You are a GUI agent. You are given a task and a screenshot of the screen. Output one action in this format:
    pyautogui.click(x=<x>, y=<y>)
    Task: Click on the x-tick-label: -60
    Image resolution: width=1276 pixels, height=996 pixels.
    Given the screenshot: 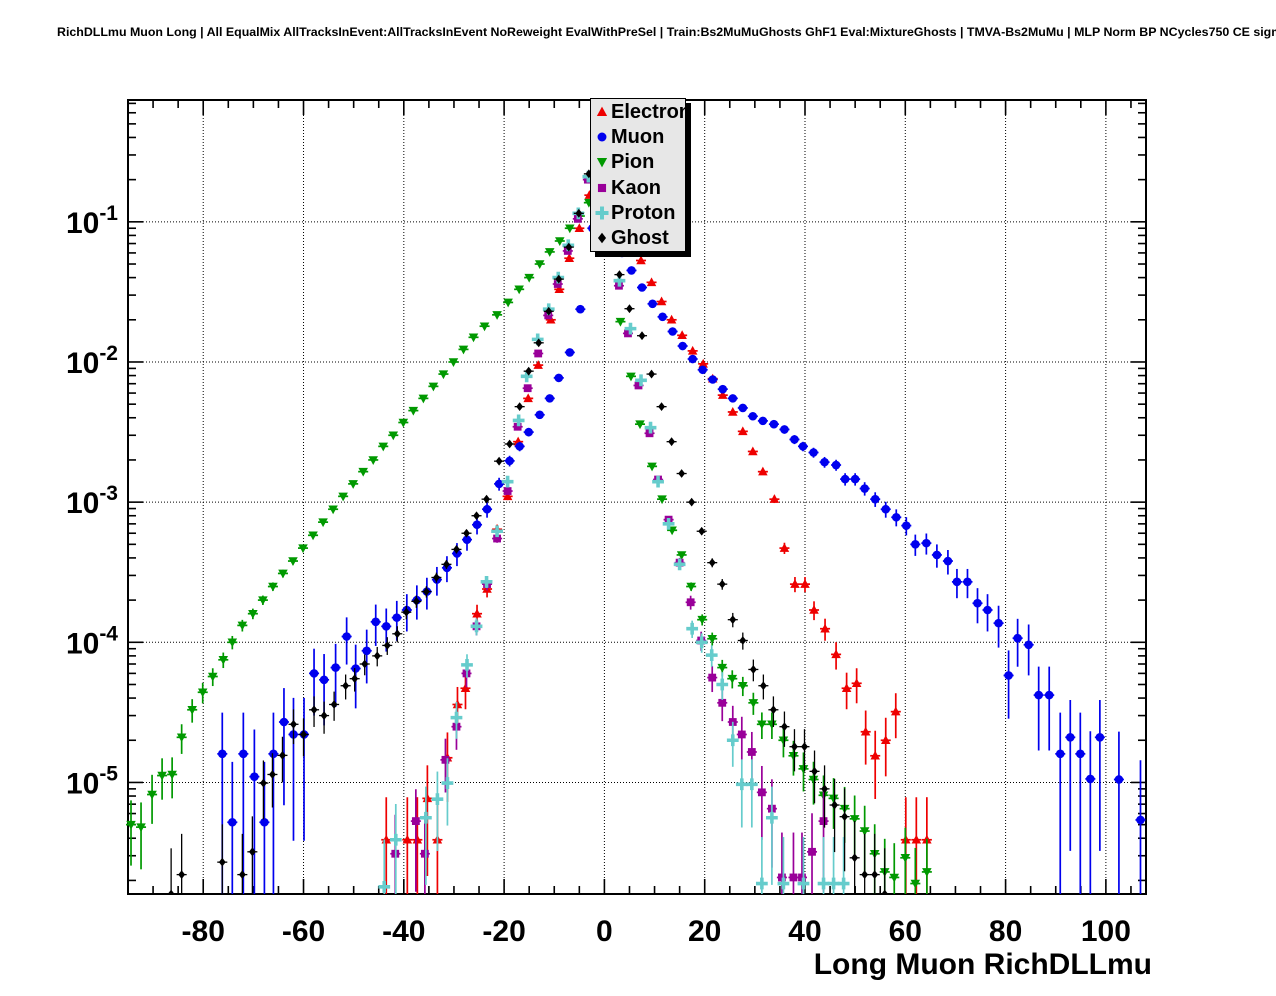 What is the action you would take?
    pyautogui.click(x=303, y=931)
    